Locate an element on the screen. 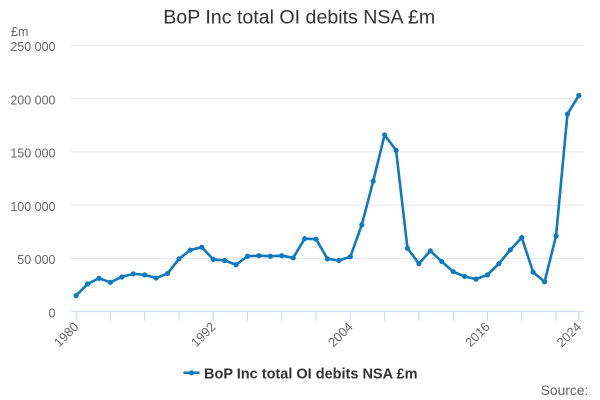 The width and height of the screenshot is (600, 400). svg-text: 50 000 is located at coordinates (36, 260).